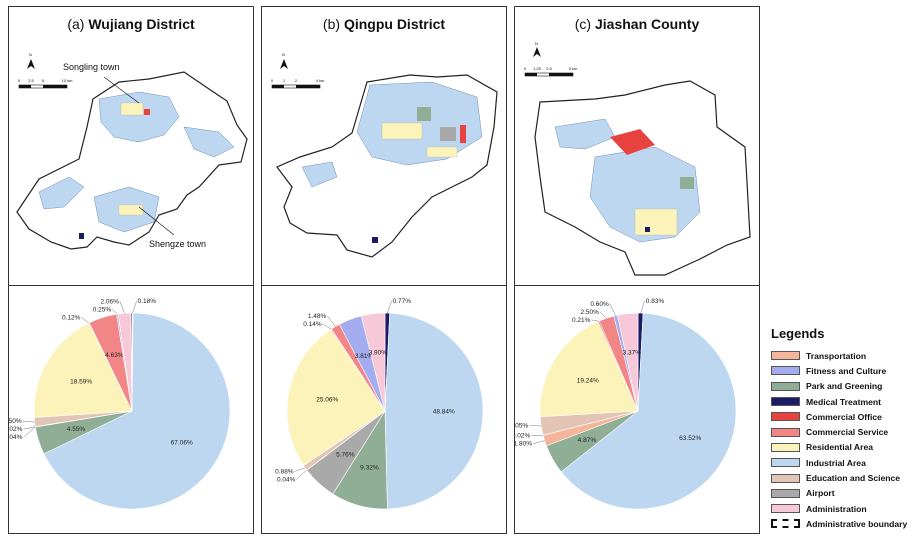 The image size is (915, 541). I want to click on data-label: 0.60%, so click(599, 304).